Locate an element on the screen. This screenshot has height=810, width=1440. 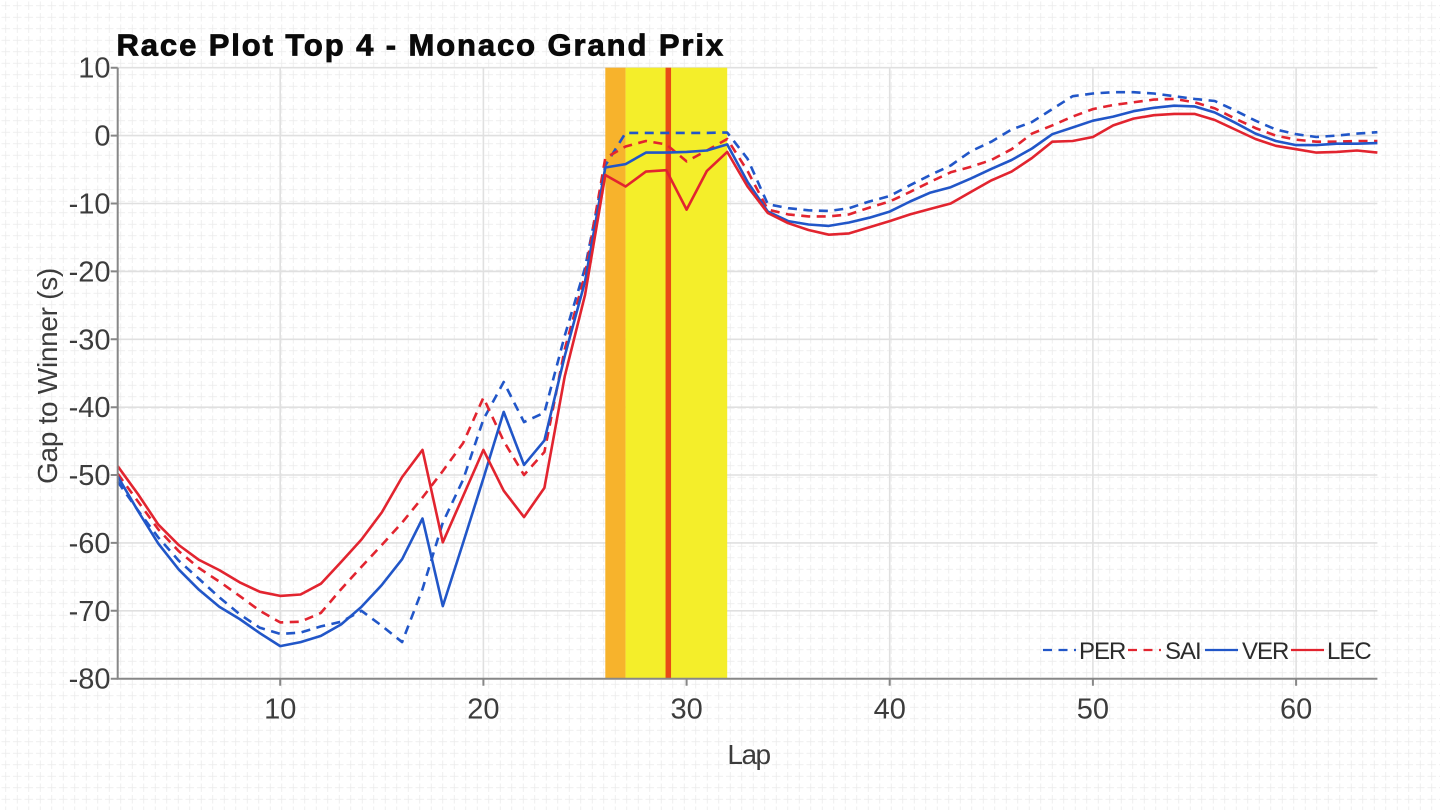
svg-text: -60 is located at coordinates (90, 544).